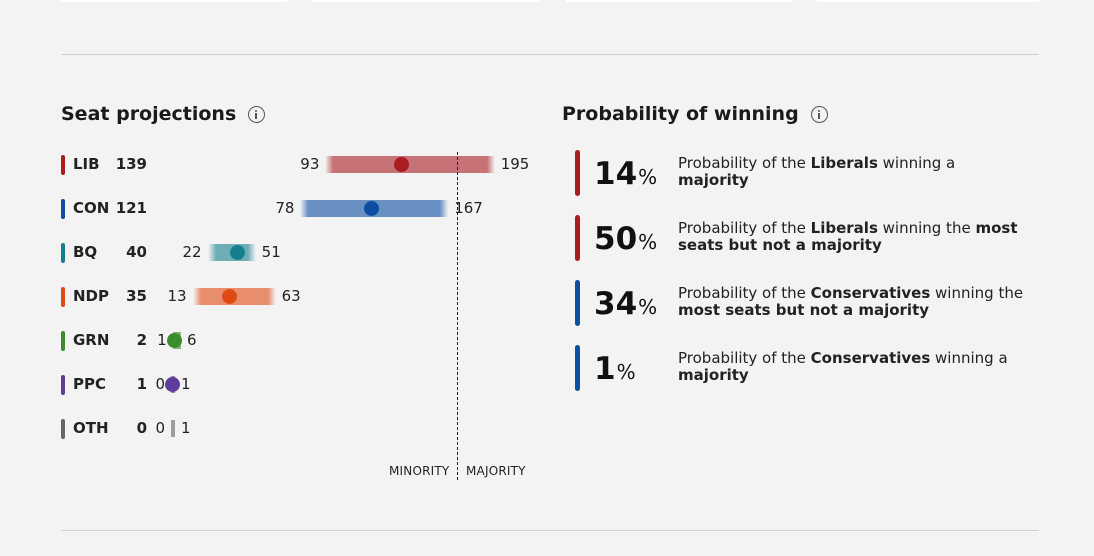  Describe the element at coordinates (89, 384) in the screenshot. I see `party-name: PPC` at that location.